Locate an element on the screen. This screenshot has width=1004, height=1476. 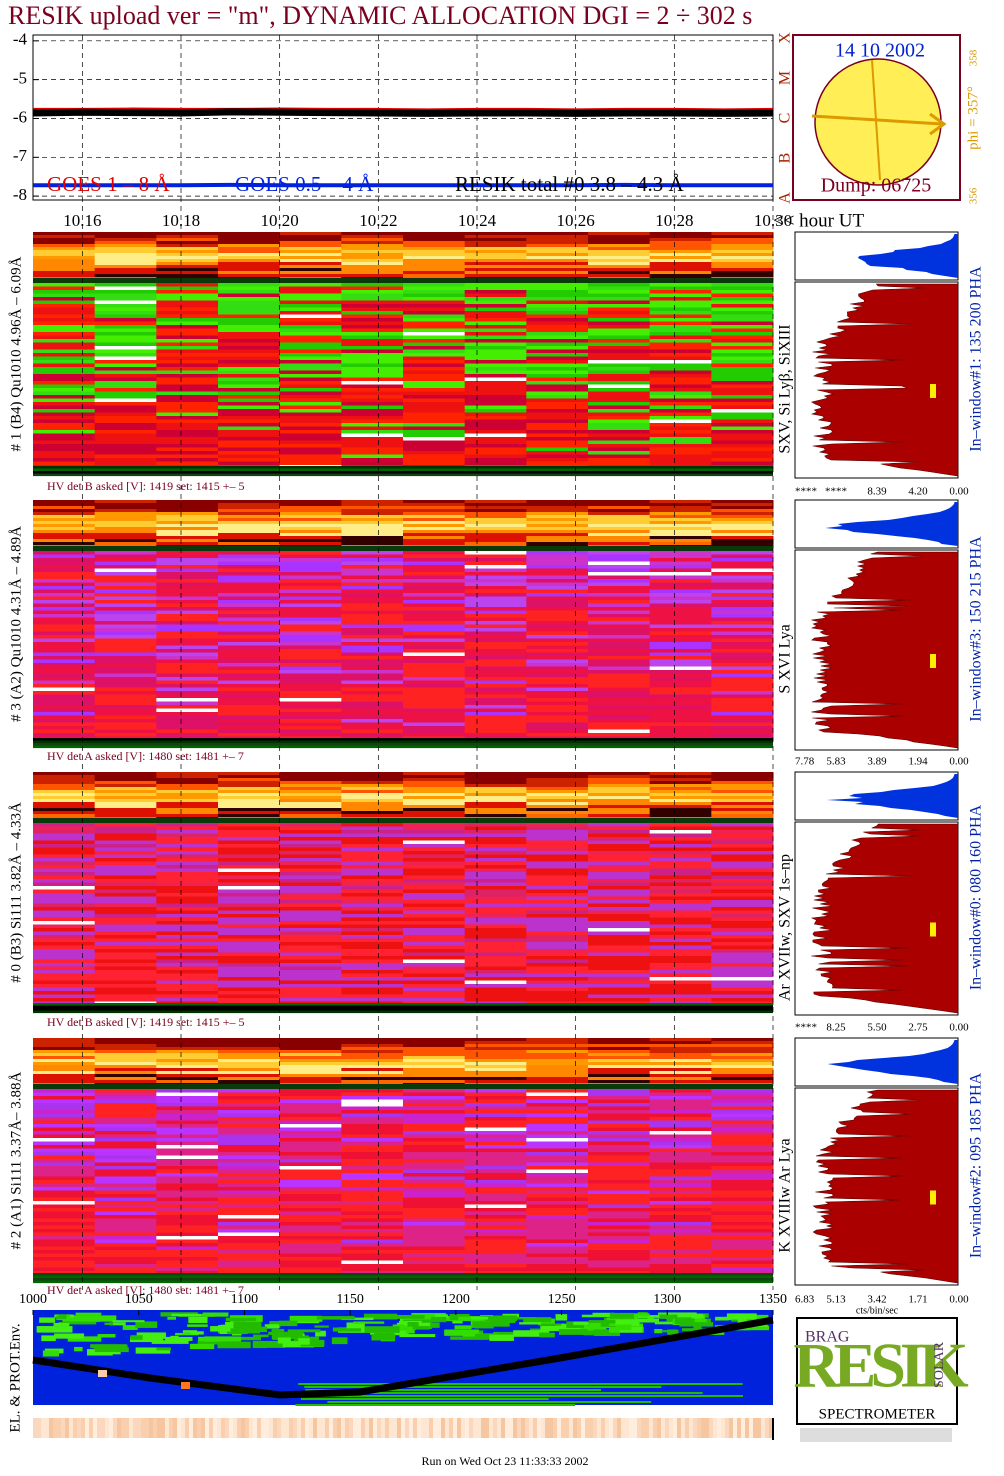
hist-tick-label: 5.83 is located at coordinates (836, 762).